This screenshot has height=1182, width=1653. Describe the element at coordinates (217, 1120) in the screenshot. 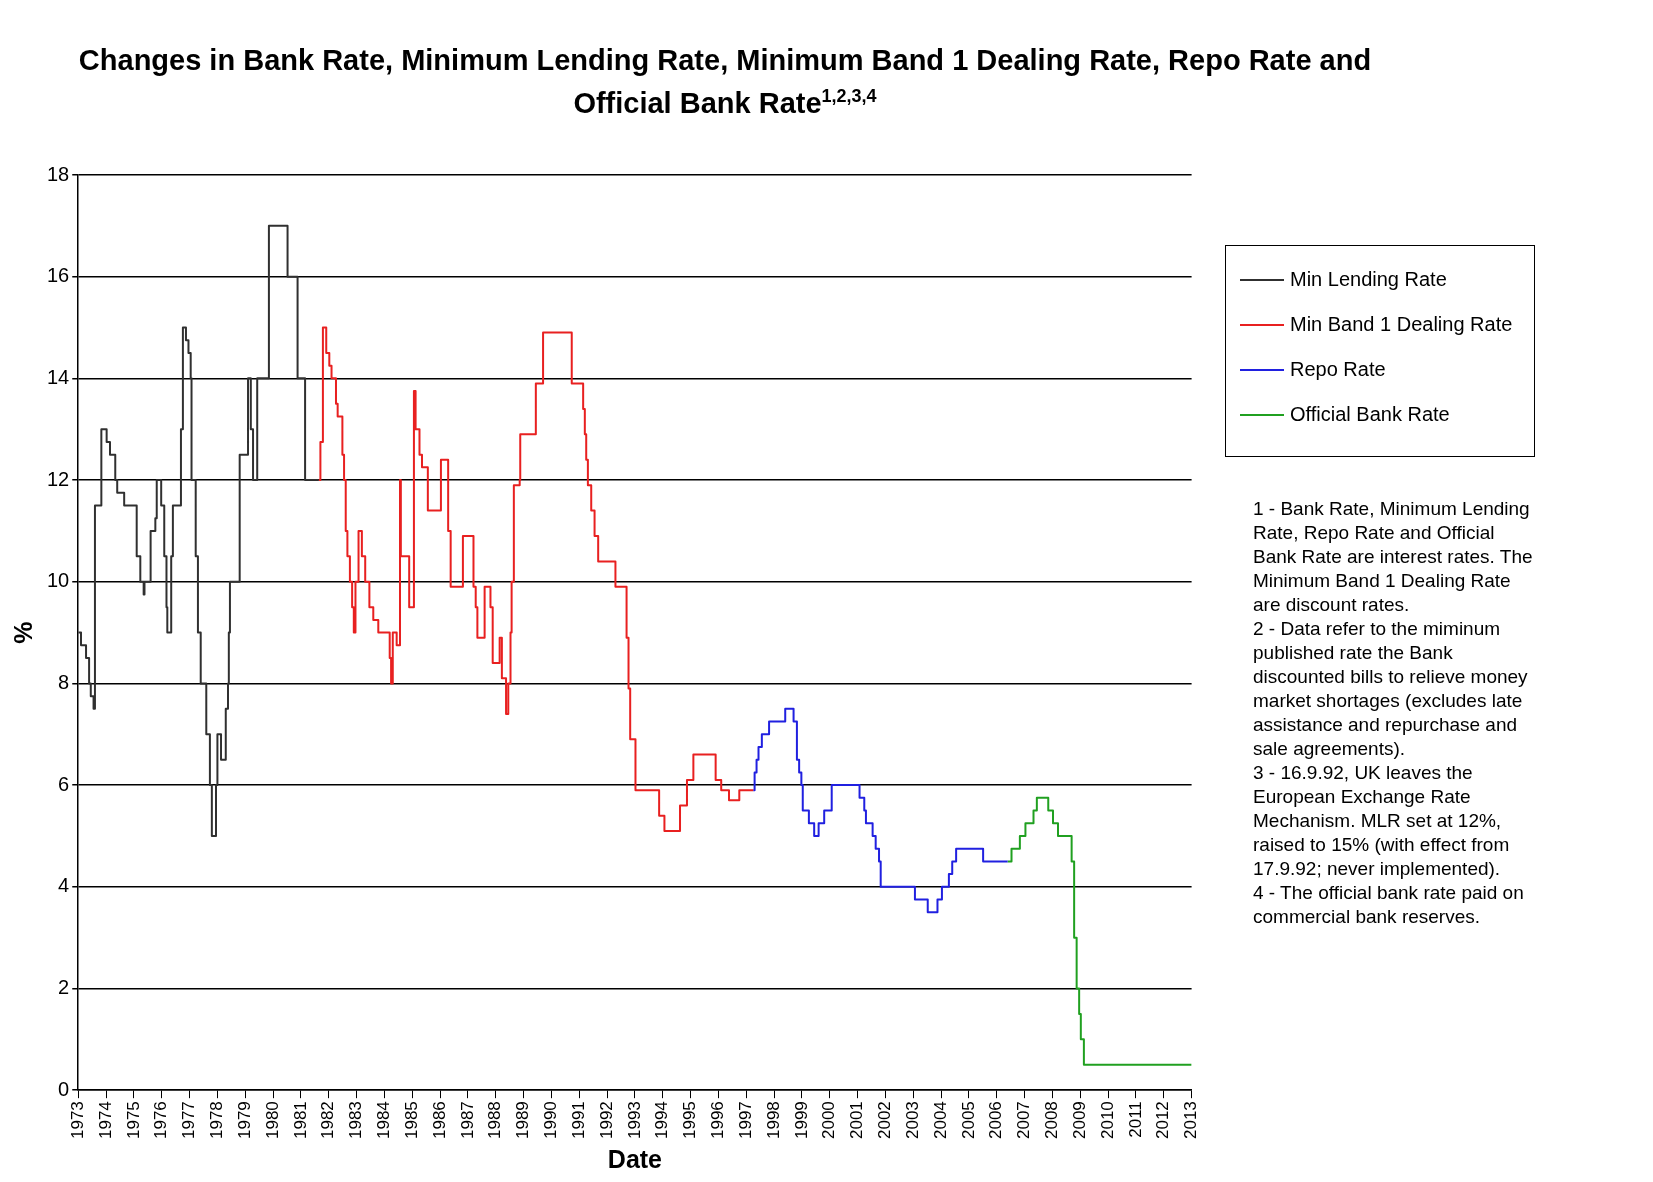

I see `x-tick-label: 1978` at that location.